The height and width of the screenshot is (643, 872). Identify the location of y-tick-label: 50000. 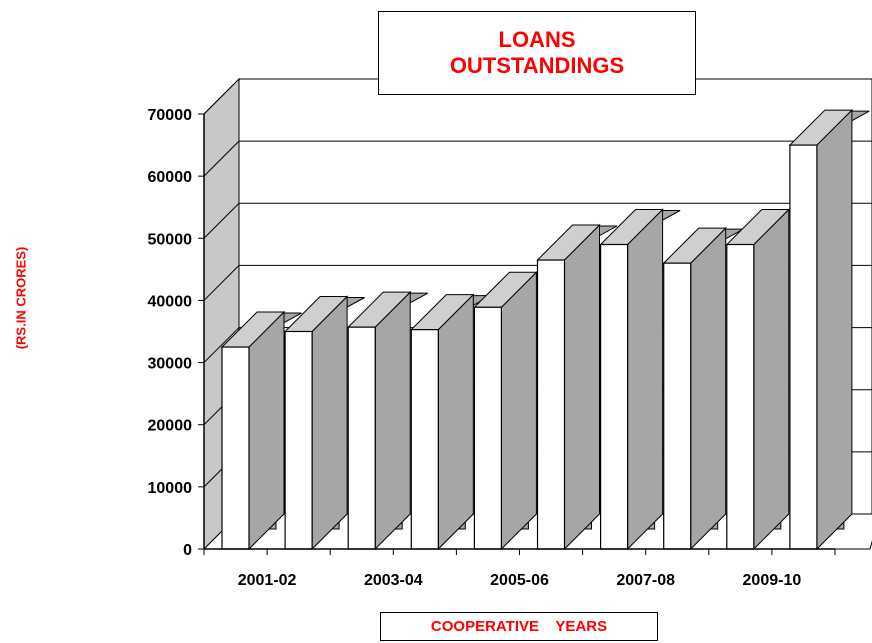
(170, 239).